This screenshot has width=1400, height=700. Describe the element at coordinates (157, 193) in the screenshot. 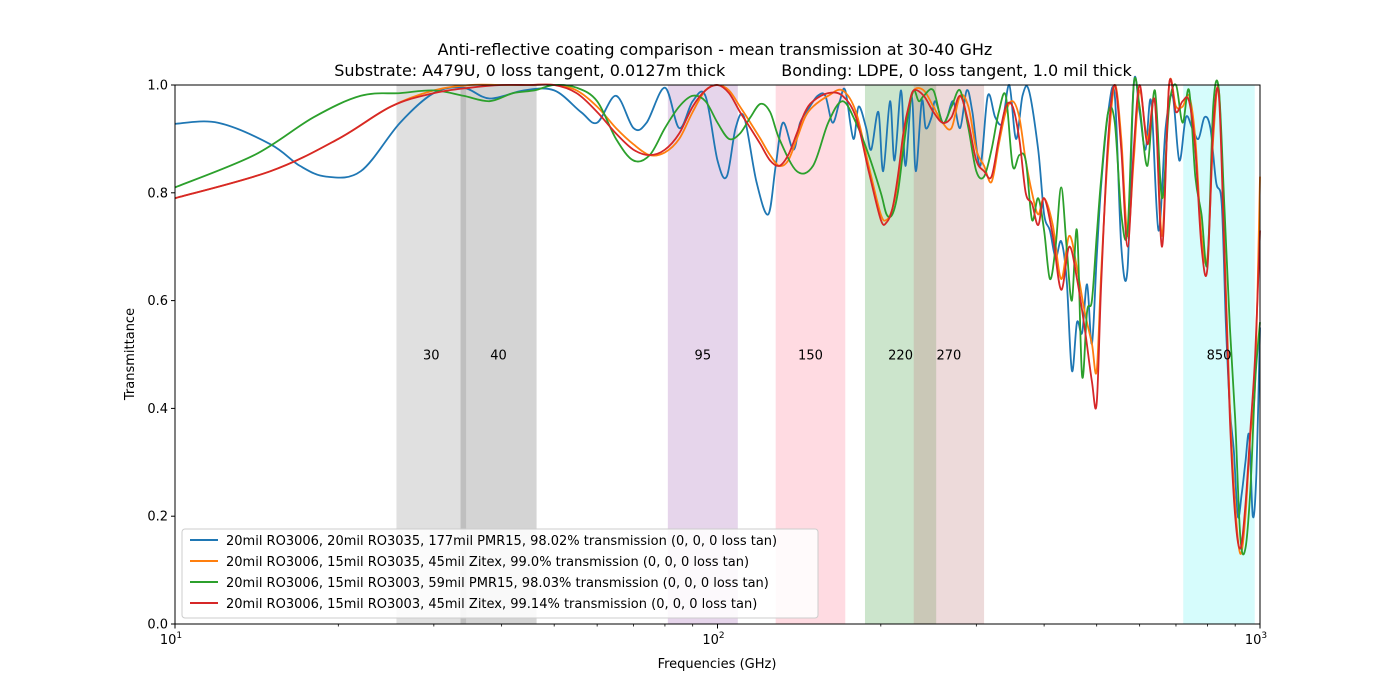

I see `y-tick-label: 0.8` at that location.